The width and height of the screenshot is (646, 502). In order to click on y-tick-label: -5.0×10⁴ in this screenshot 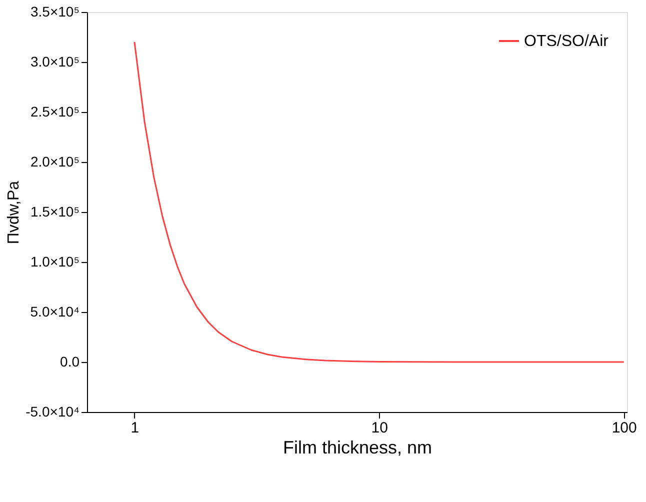, I will do `click(53, 412)`.